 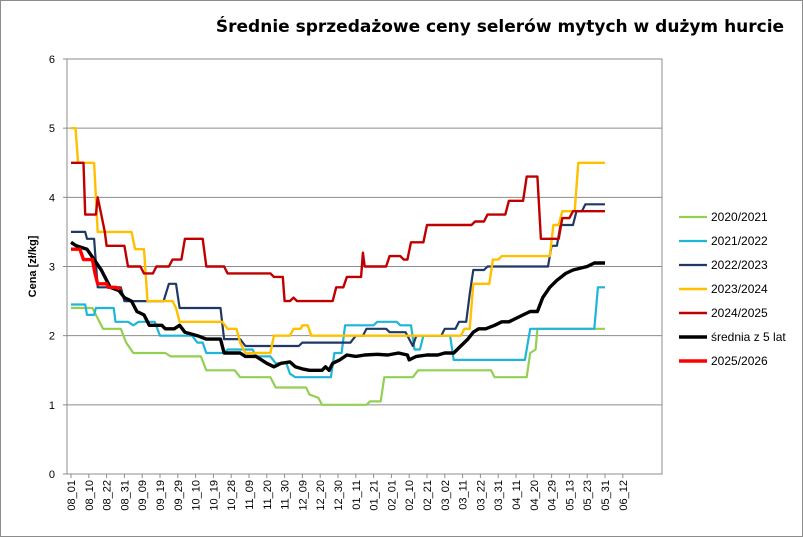 What do you see at coordinates (321, 495) in the screenshot?
I see `x-tick-label: 12_20` at bounding box center [321, 495].